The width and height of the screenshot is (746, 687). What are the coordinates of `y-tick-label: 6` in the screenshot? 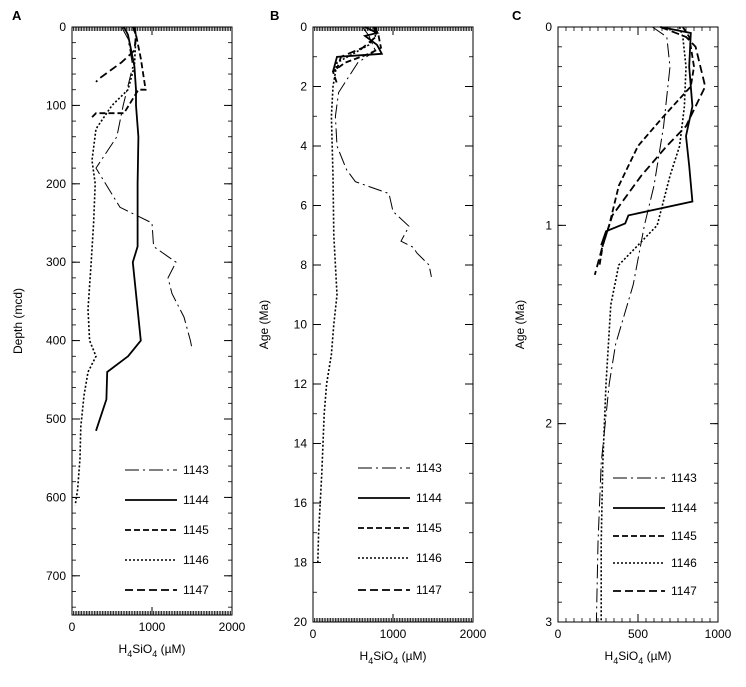 It's located at (303, 206).